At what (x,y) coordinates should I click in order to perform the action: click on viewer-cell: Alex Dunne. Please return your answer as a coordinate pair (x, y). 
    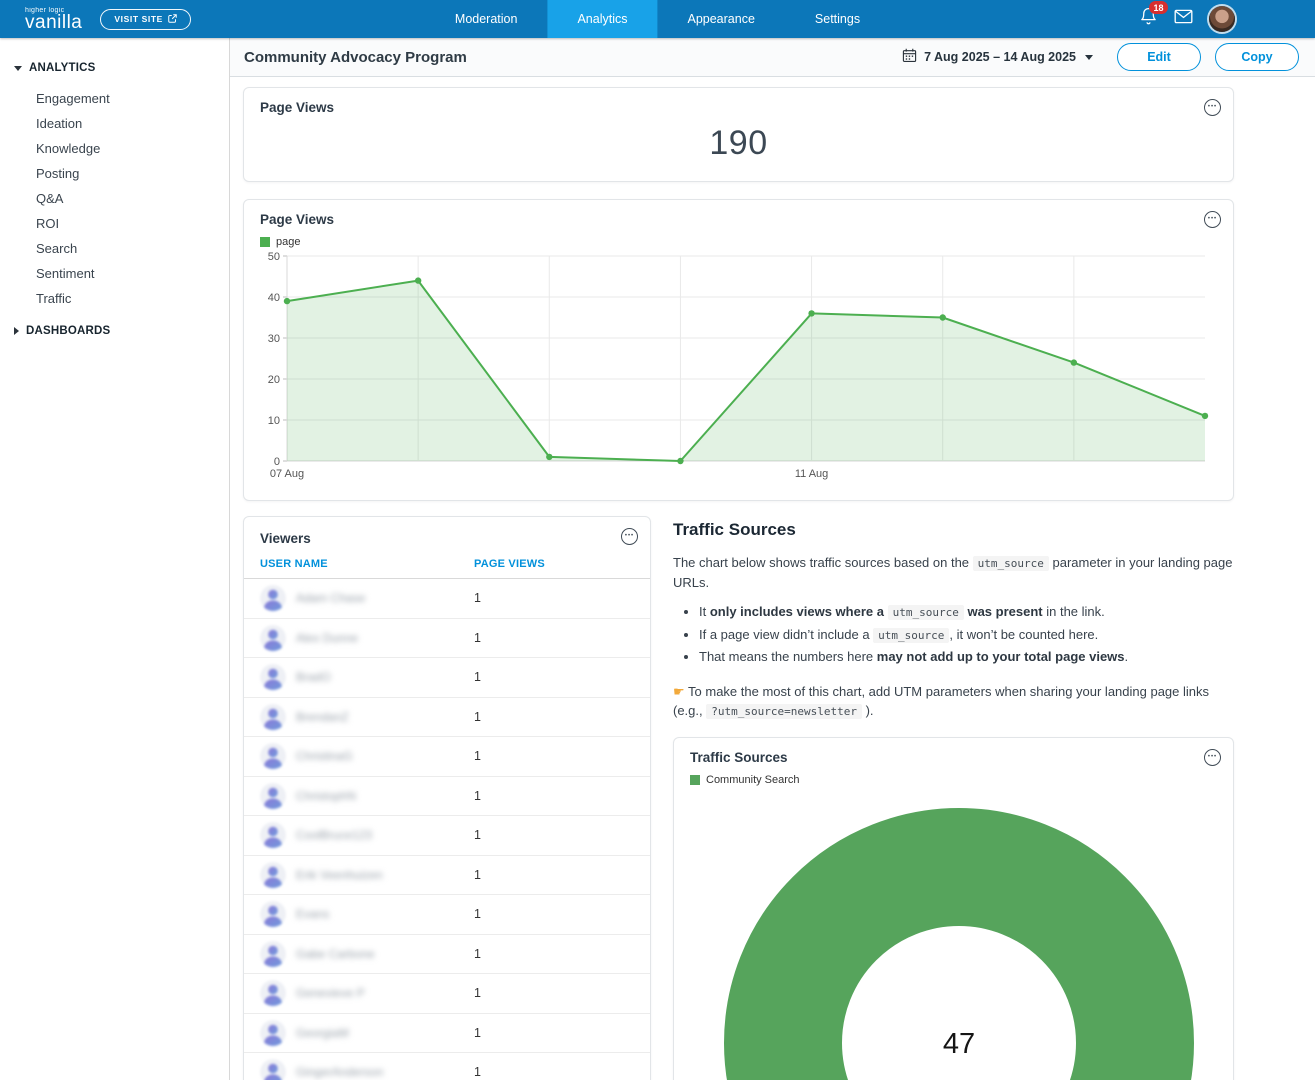
    Looking at the image, I should click on (367, 637).